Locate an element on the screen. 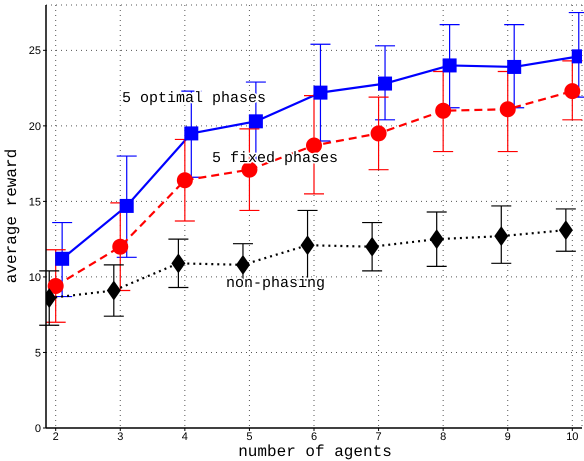 The width and height of the screenshot is (584, 461). x-tick-label: 2 is located at coordinates (55, 436).